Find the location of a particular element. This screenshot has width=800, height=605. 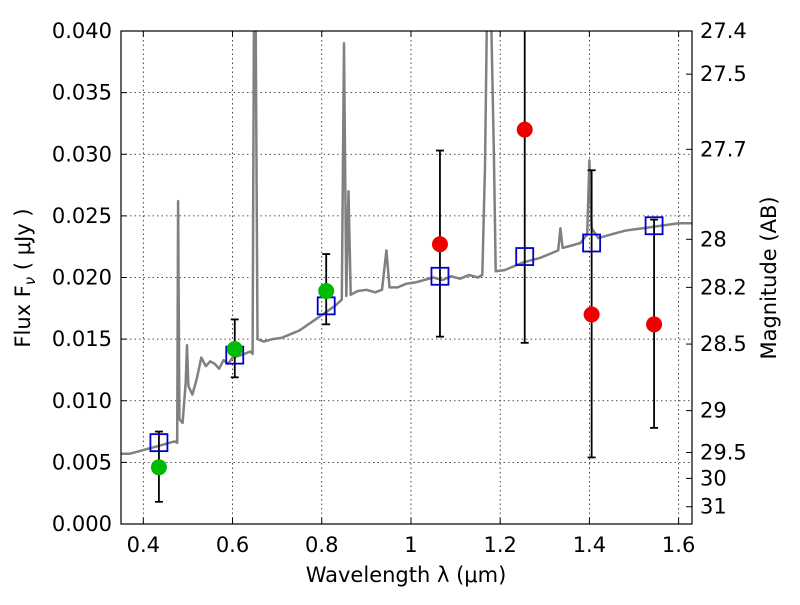

y-axis-title: Flux Fν ( μJy ) is located at coordinates (25, 277).